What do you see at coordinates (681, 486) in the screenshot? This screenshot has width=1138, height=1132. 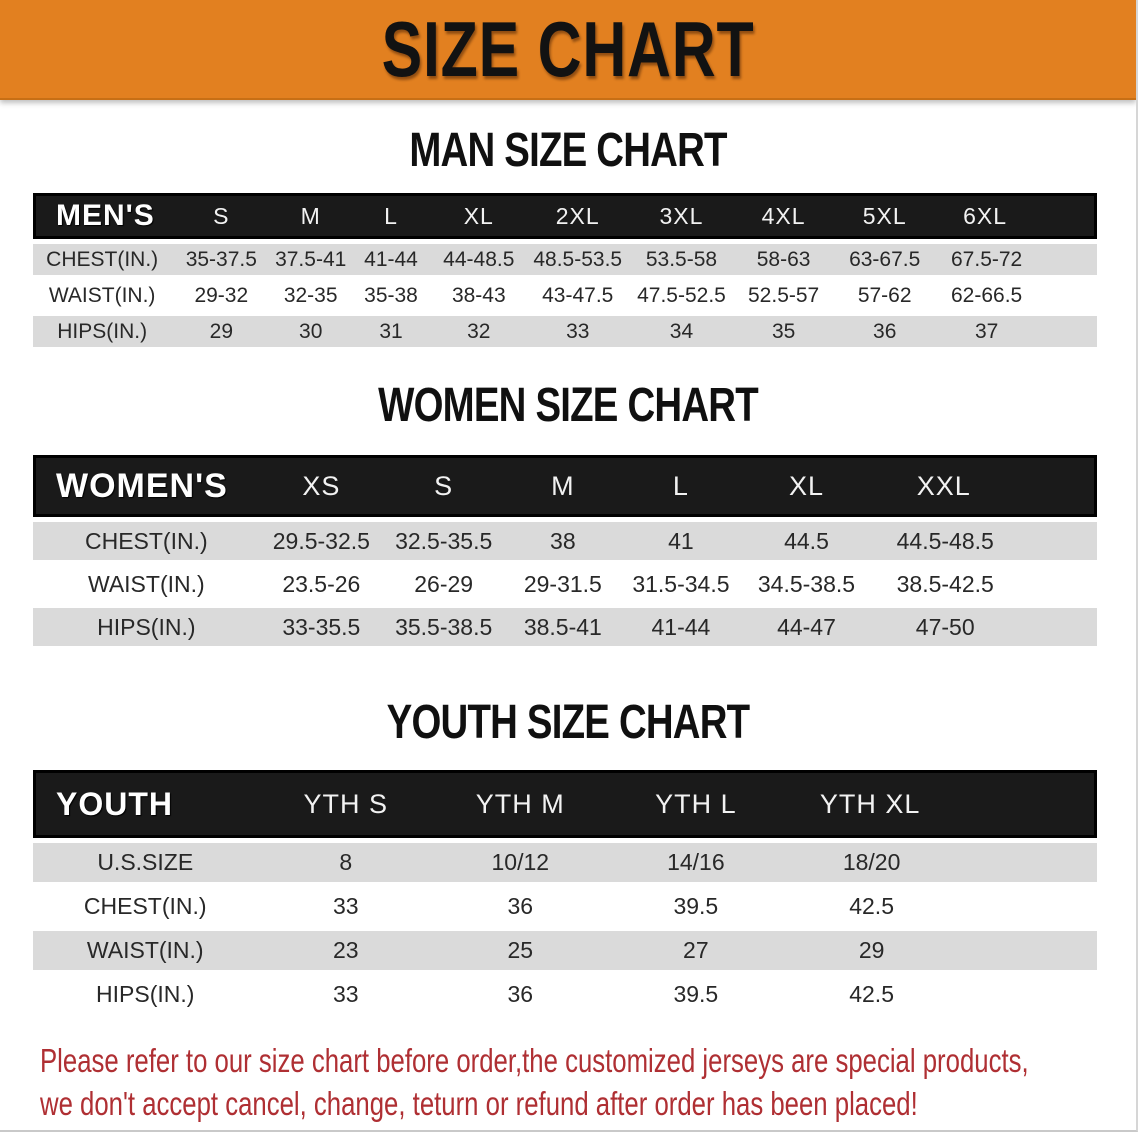 I see `women-column-header: L` at bounding box center [681, 486].